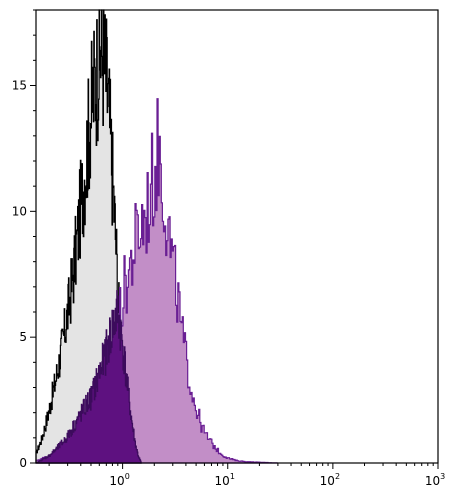  I want to click on y-tick-label: 10, so click(19, 211).